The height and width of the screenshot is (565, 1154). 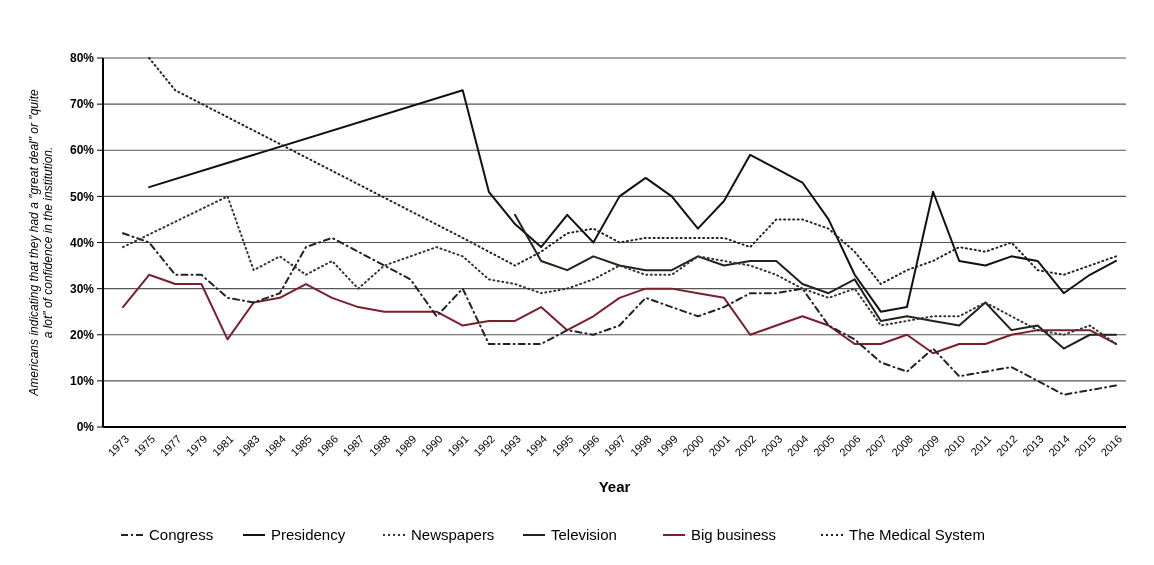 I want to click on legend-label: Big business, so click(x=734, y=535).